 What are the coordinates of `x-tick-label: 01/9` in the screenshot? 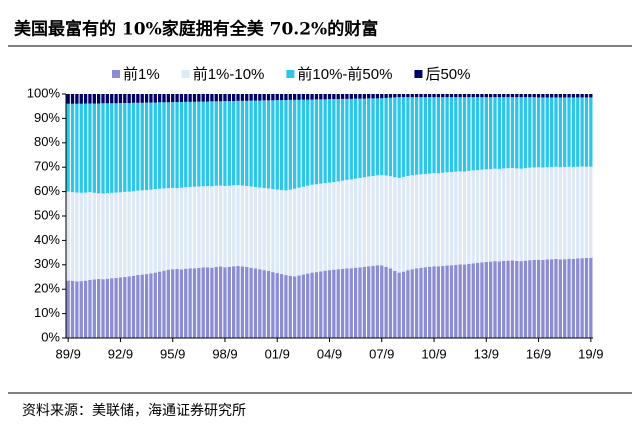 It's located at (277, 353).